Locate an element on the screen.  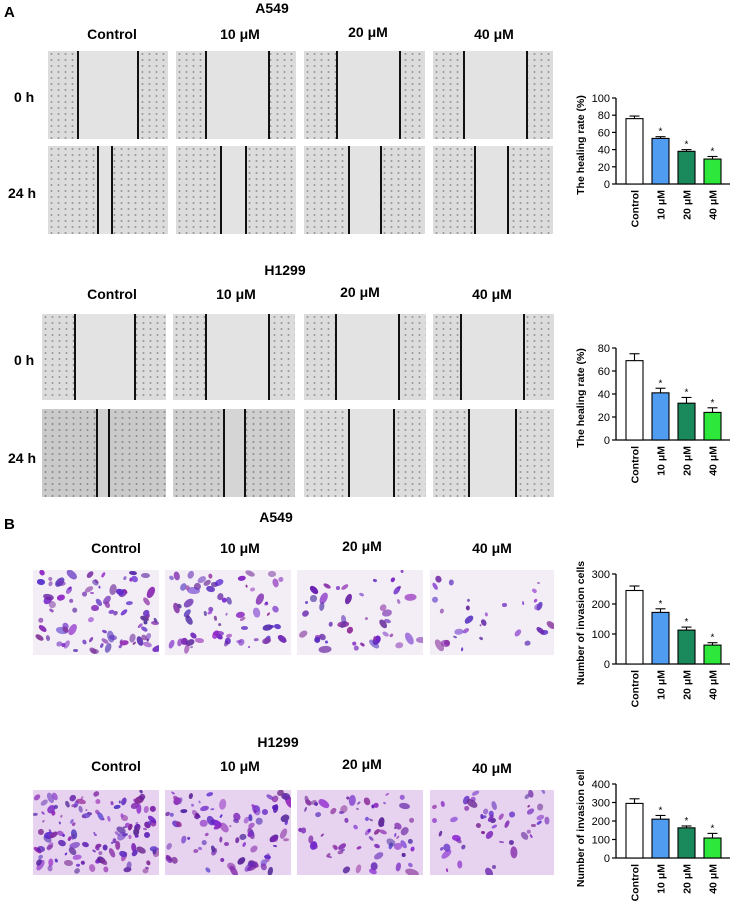
y-tick-label: 0 is located at coordinates (607, 185).